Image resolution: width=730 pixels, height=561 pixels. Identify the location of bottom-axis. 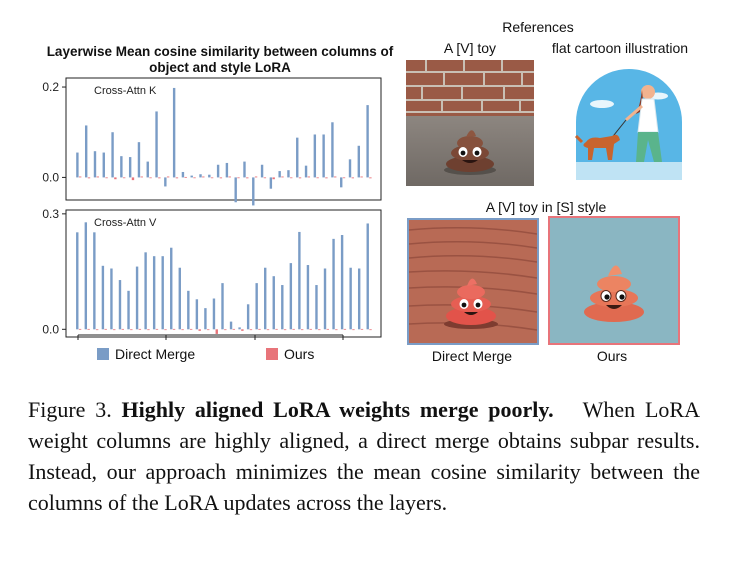
(210, 337).